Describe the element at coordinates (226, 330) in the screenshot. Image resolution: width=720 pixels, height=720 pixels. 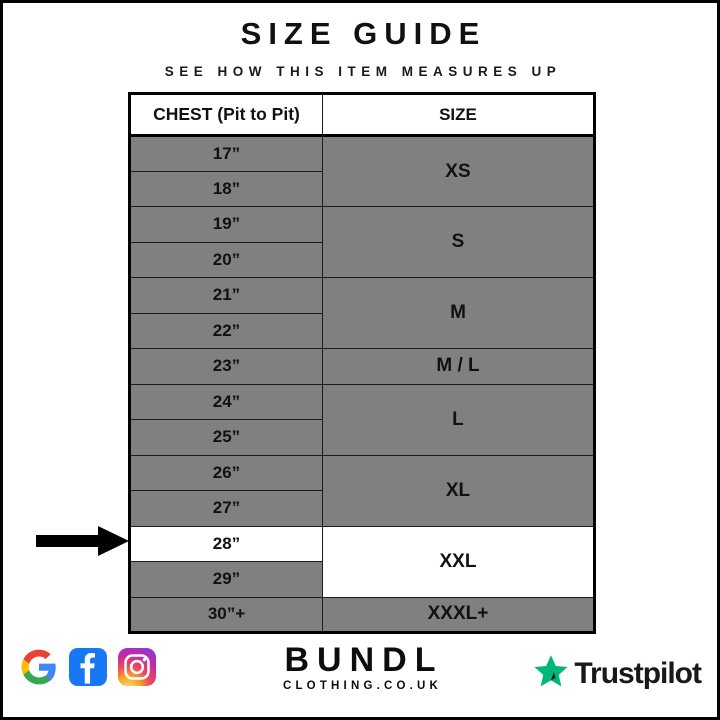
I see `chest-measurement-cell: 22”` at that location.